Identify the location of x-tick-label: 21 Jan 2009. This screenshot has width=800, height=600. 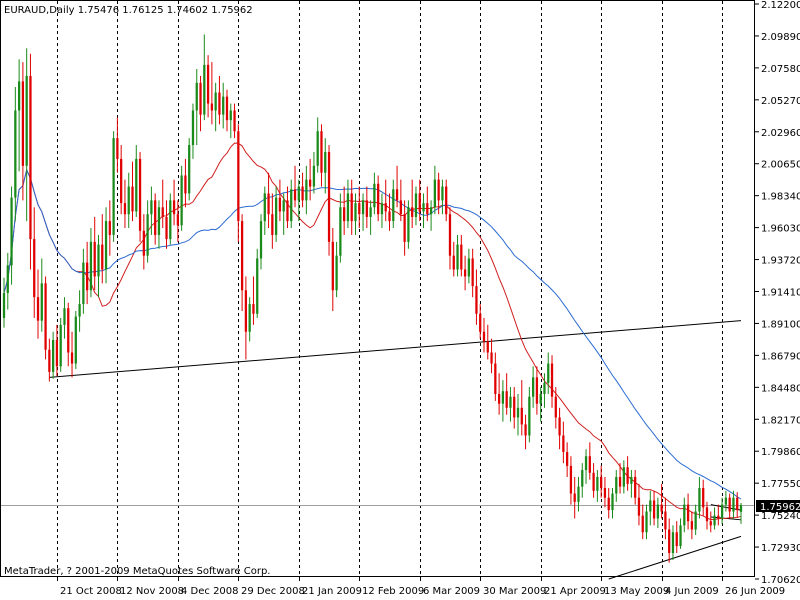
(332, 591).